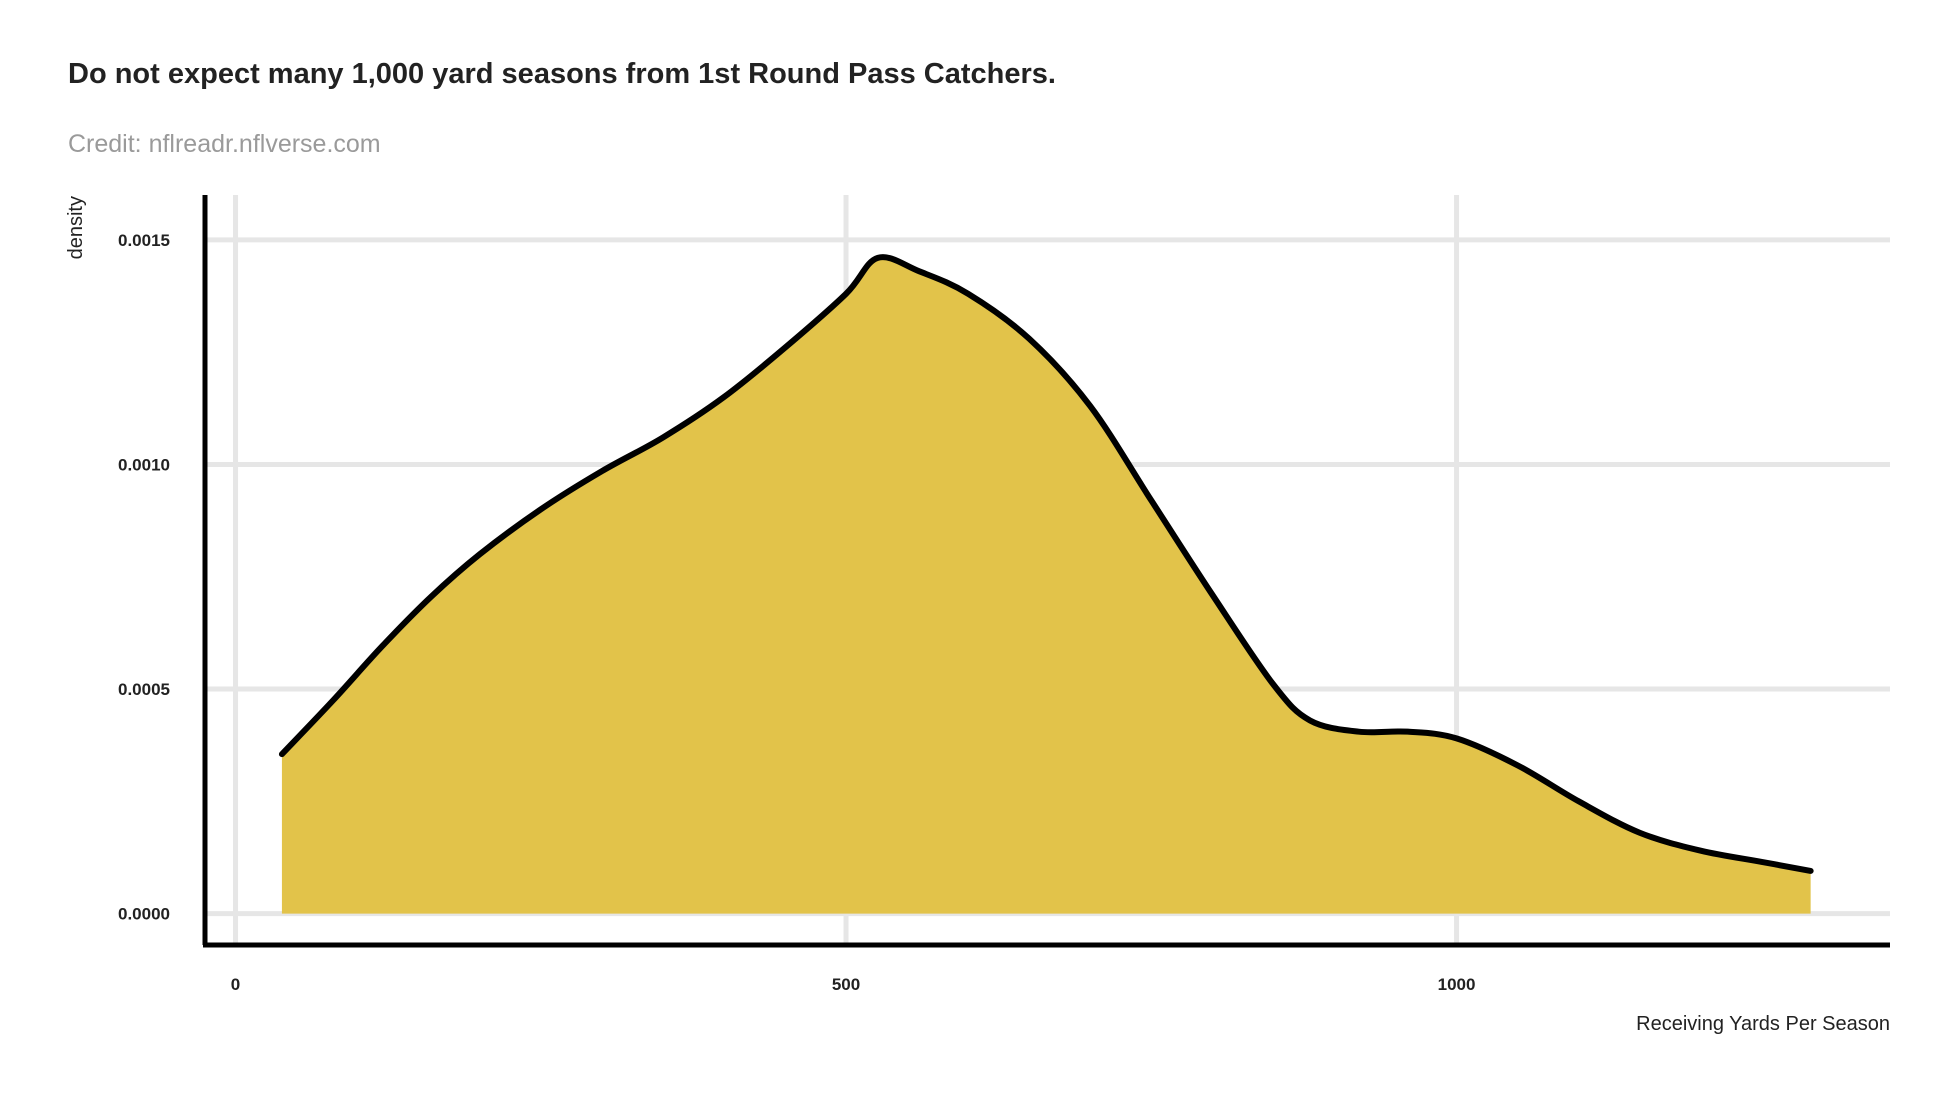 This screenshot has width=1948, height=1096. I want to click on x-tick-label-0: 0, so click(235, 984).